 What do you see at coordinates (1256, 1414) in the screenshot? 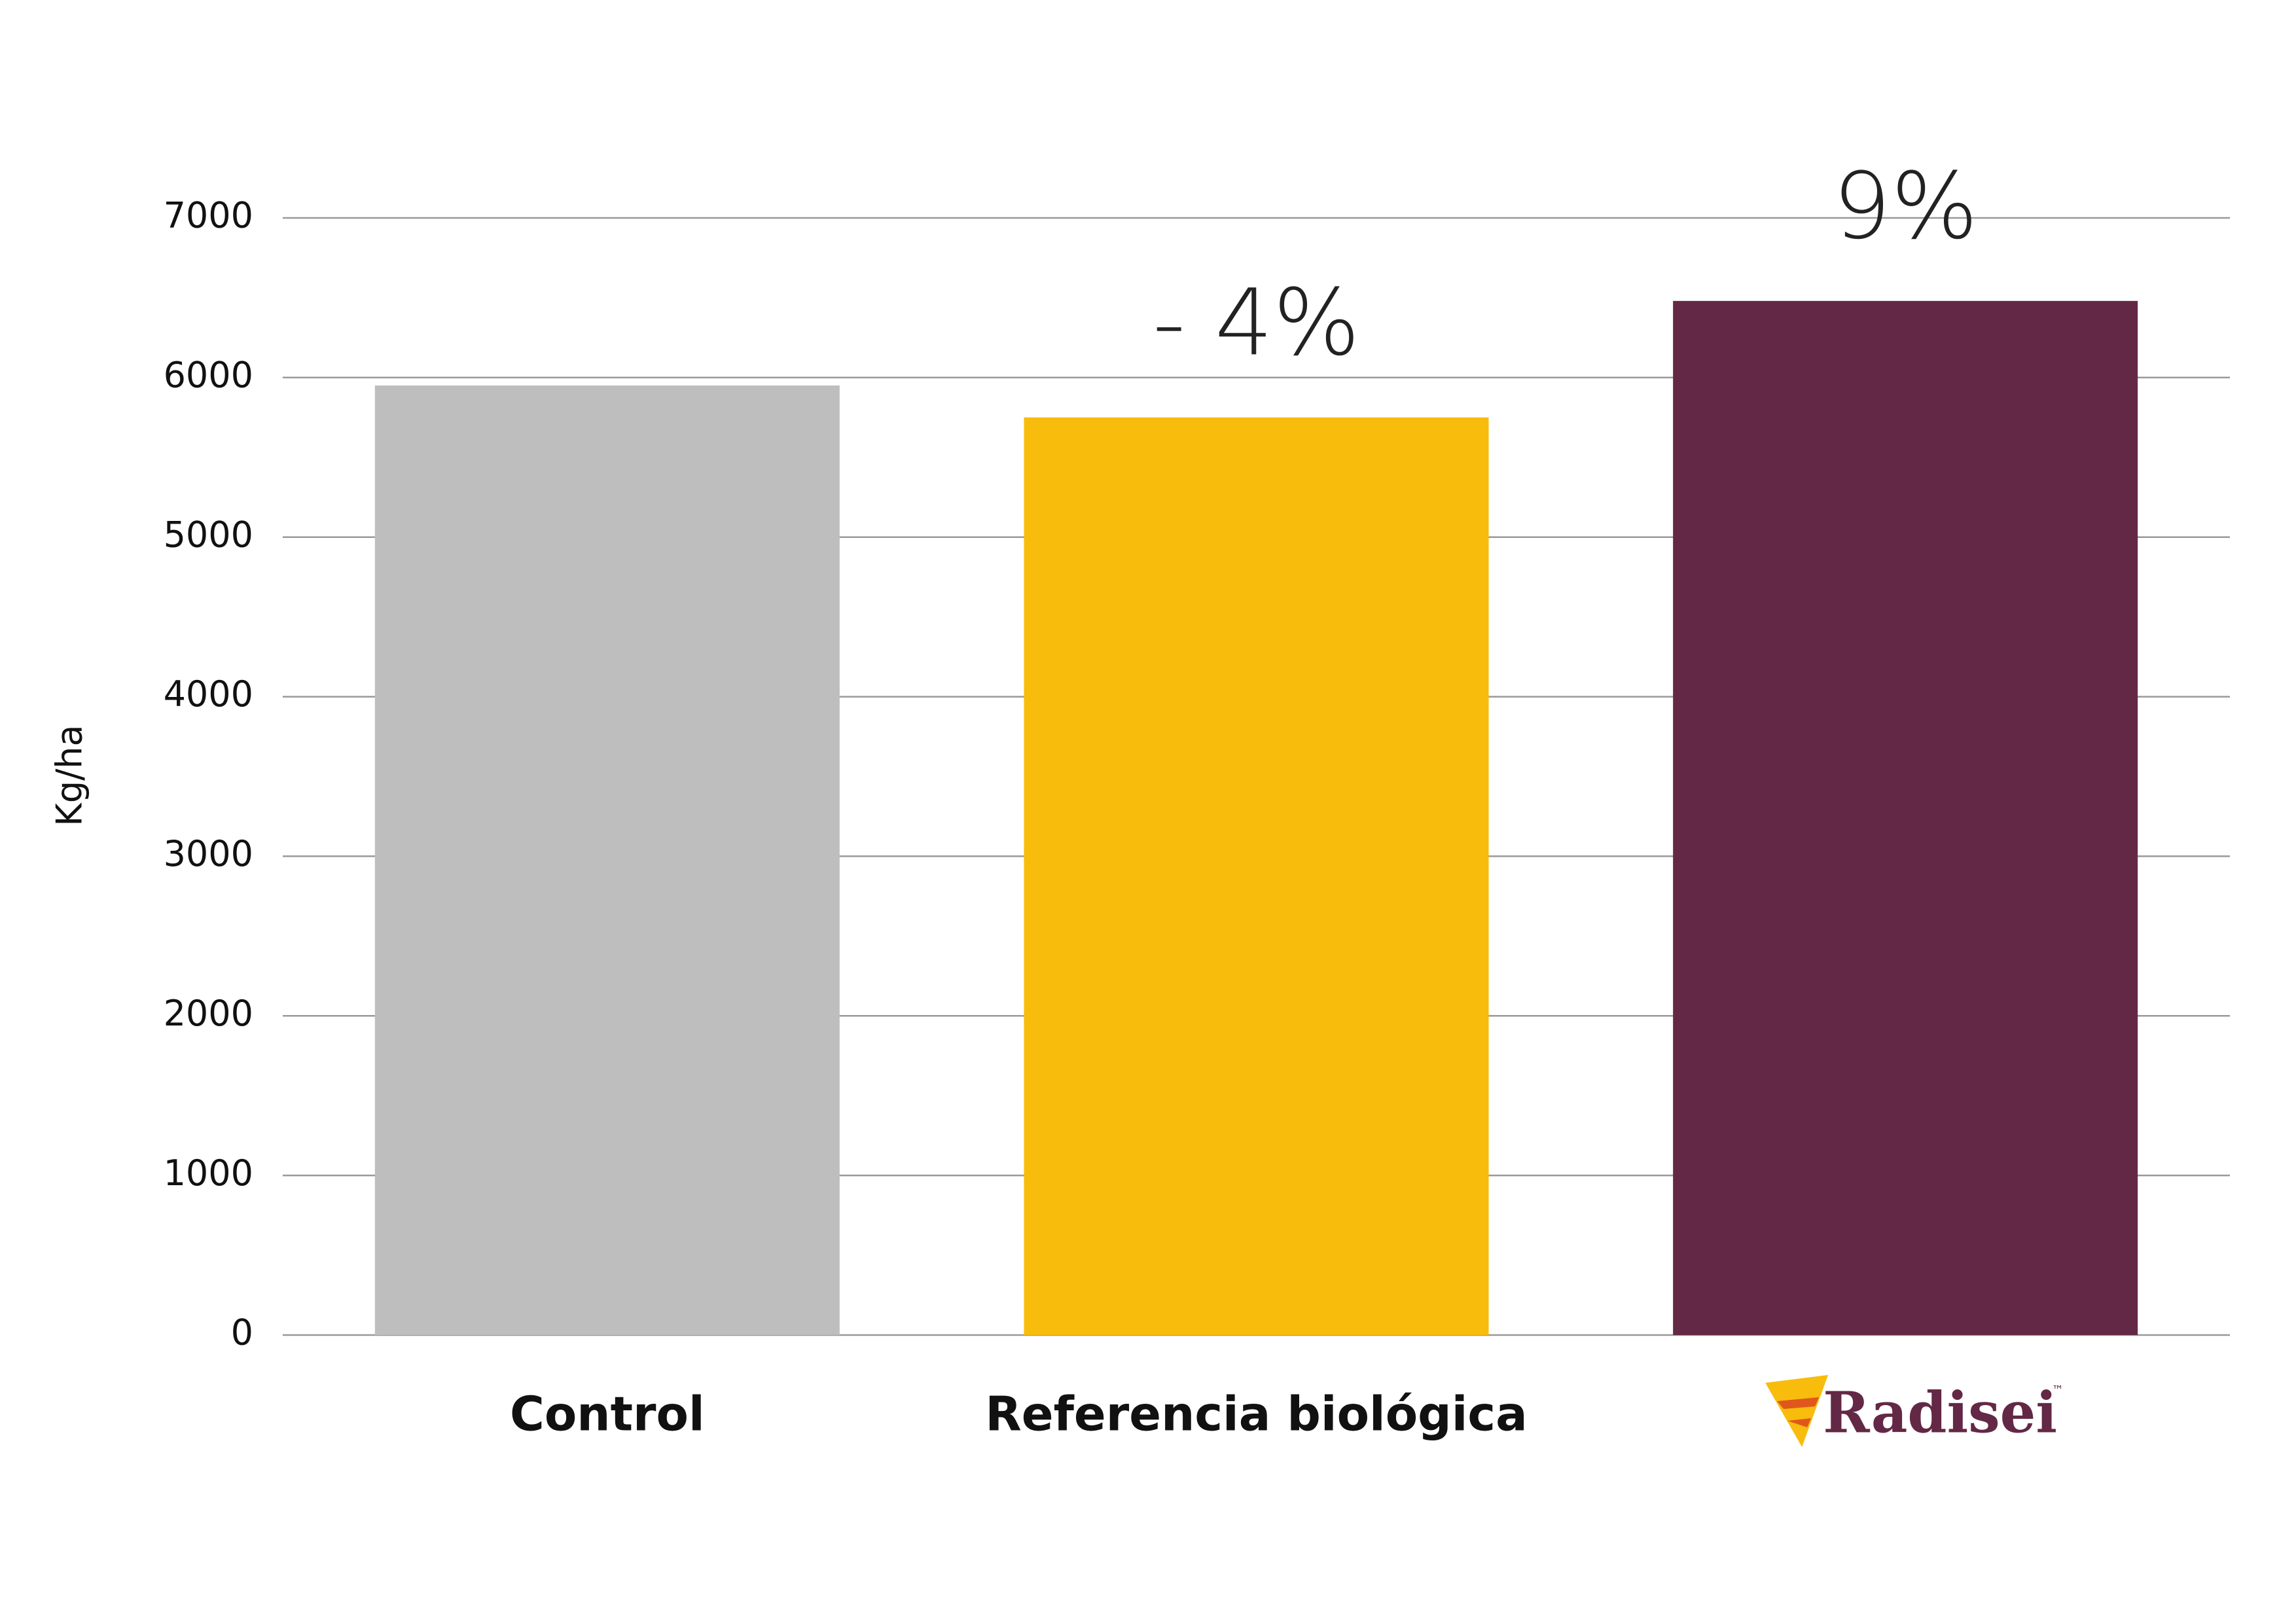
I see `x-tick-label: Referencia biológica` at bounding box center [1256, 1414].